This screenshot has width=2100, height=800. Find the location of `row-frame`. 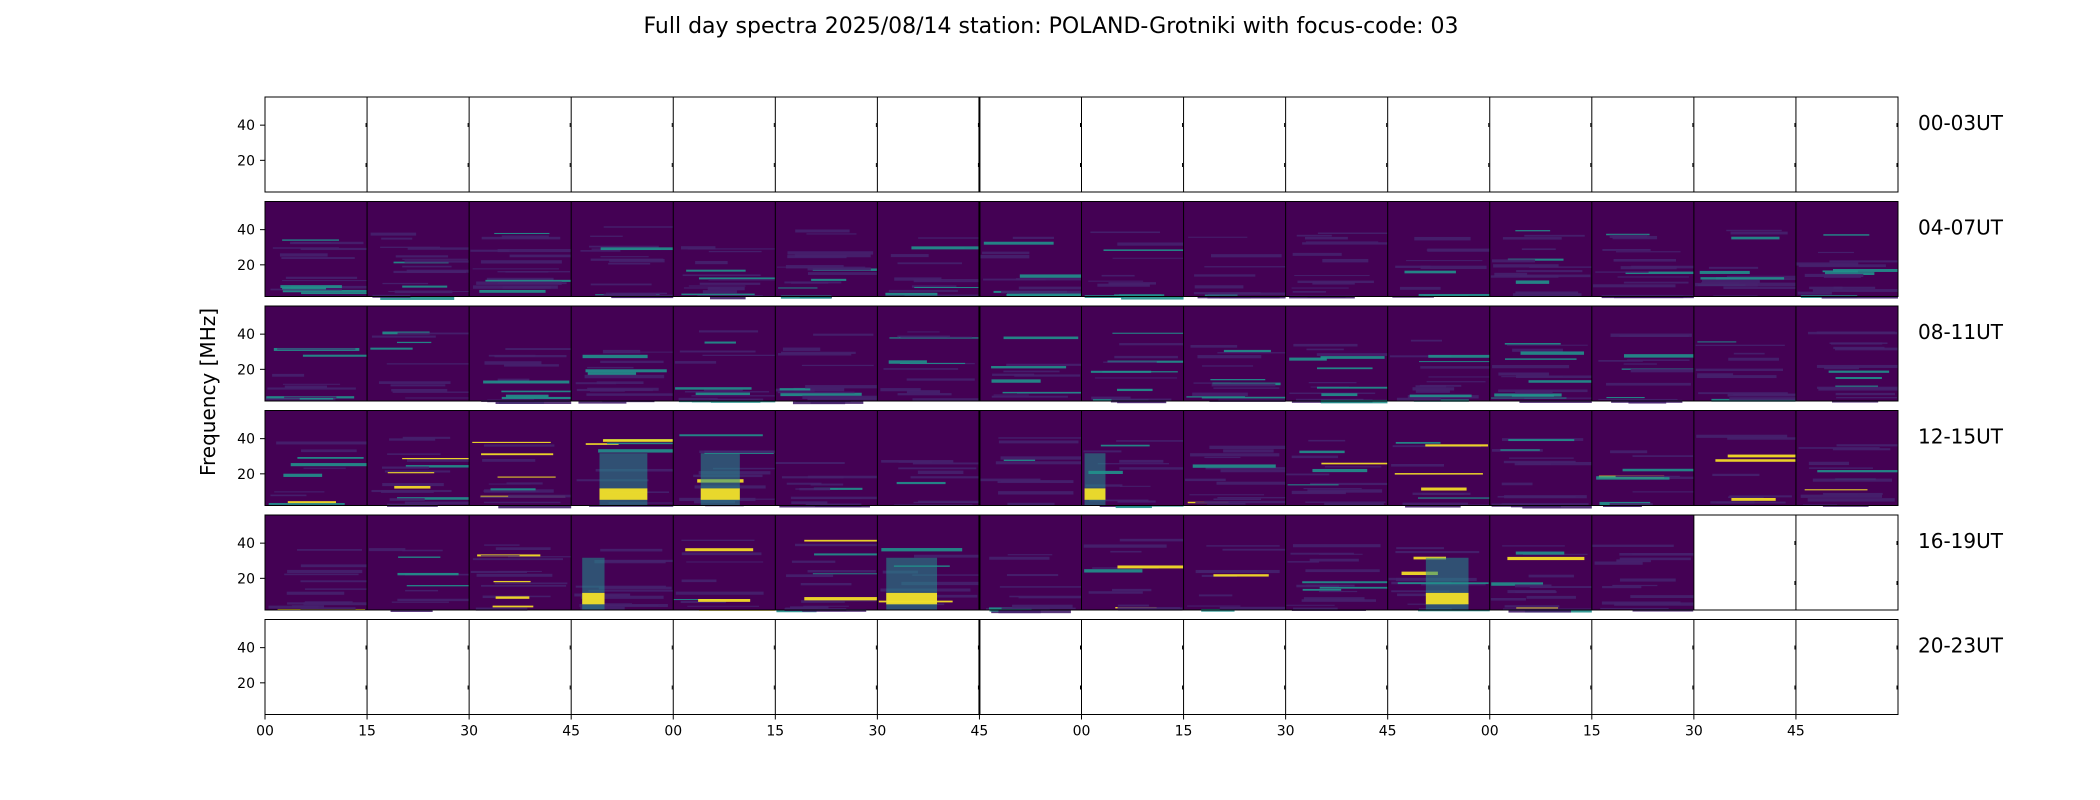

row-frame is located at coordinates (1081, 249).